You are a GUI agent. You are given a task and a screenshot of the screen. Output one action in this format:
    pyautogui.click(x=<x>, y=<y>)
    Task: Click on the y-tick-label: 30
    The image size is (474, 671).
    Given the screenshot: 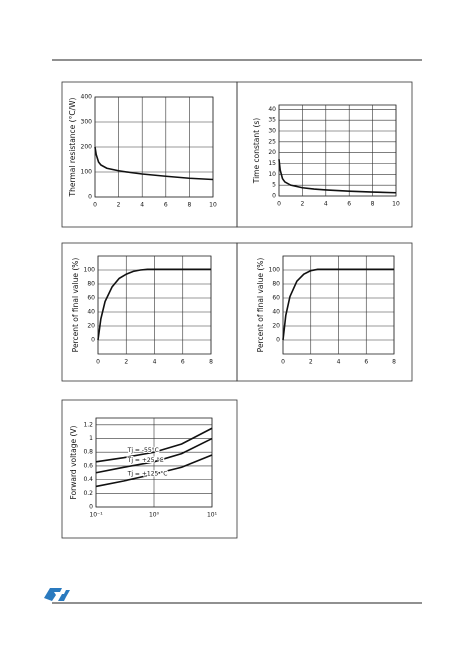 What is the action you would take?
    pyautogui.click(x=272, y=131)
    